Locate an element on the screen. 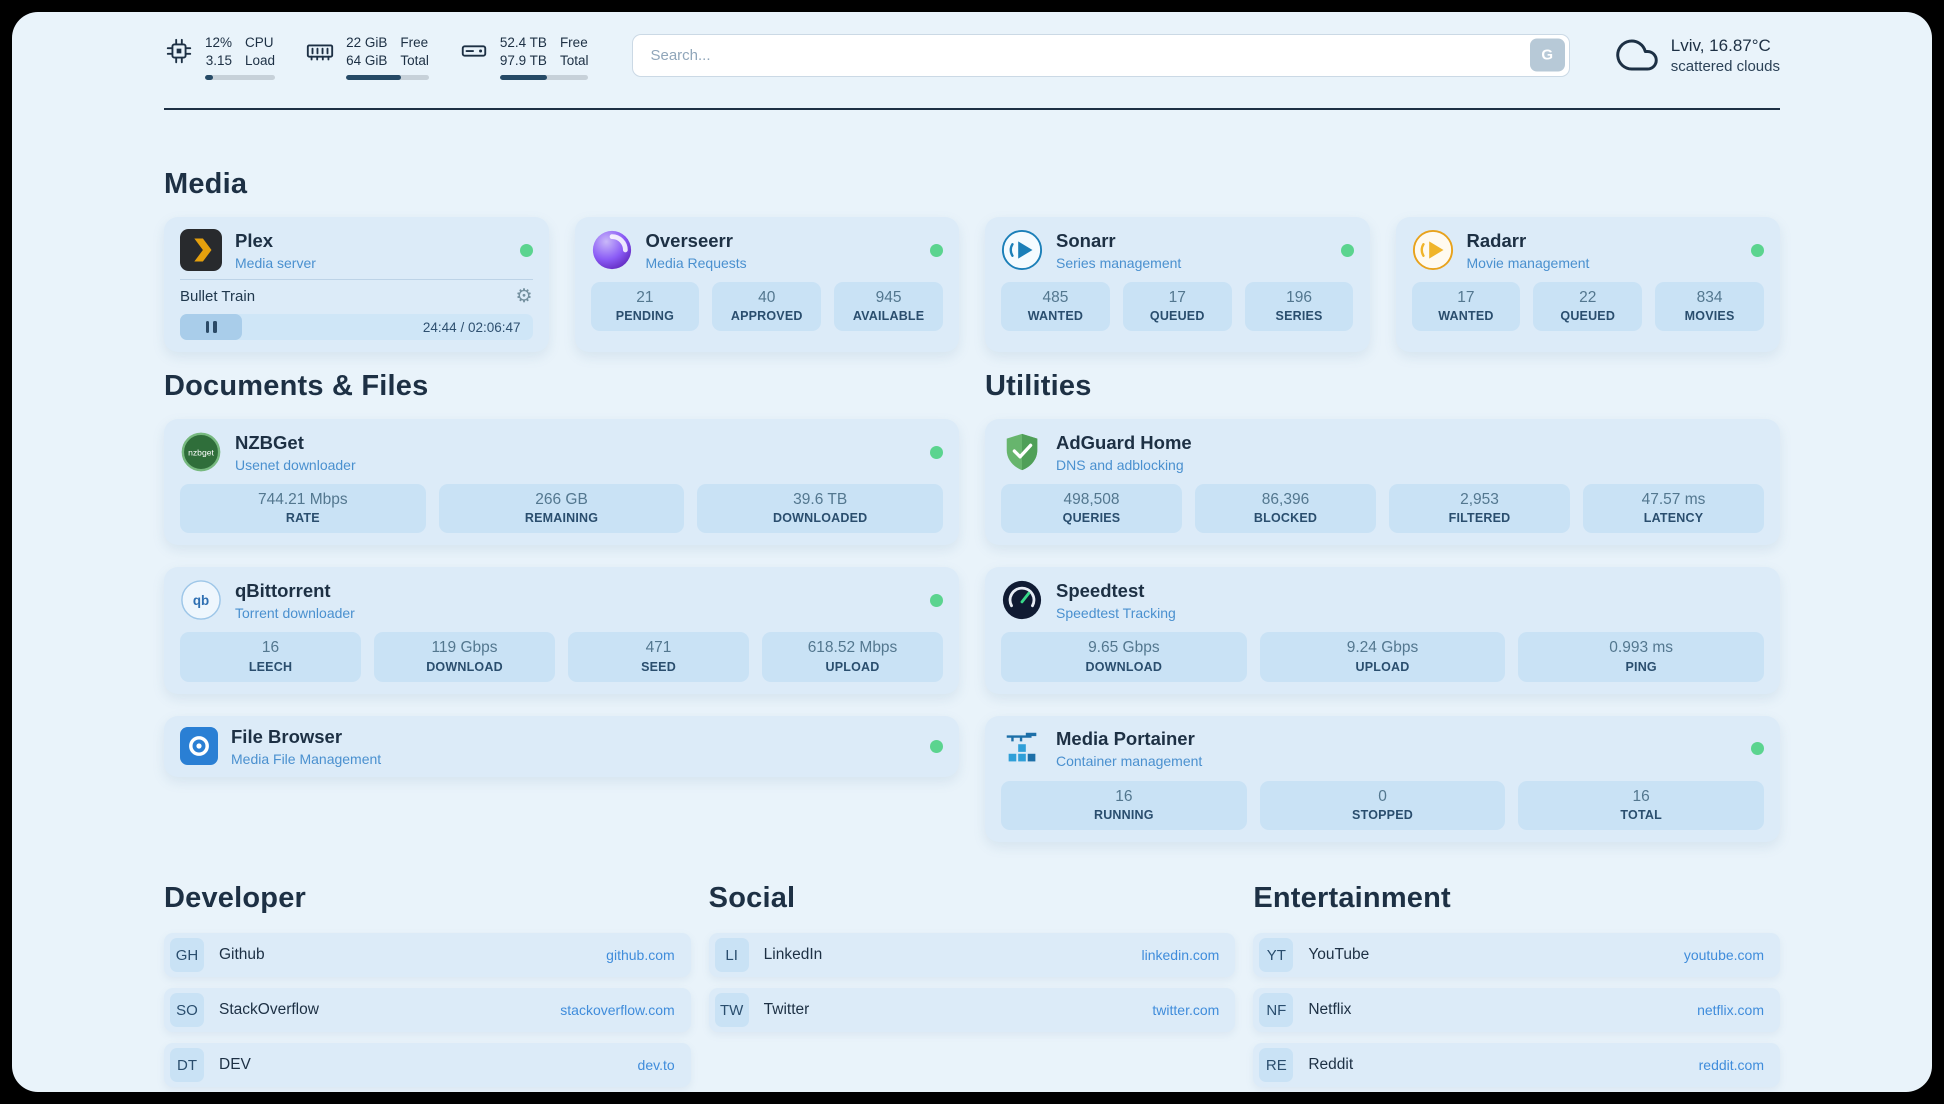  header-divider is located at coordinates (972, 109).